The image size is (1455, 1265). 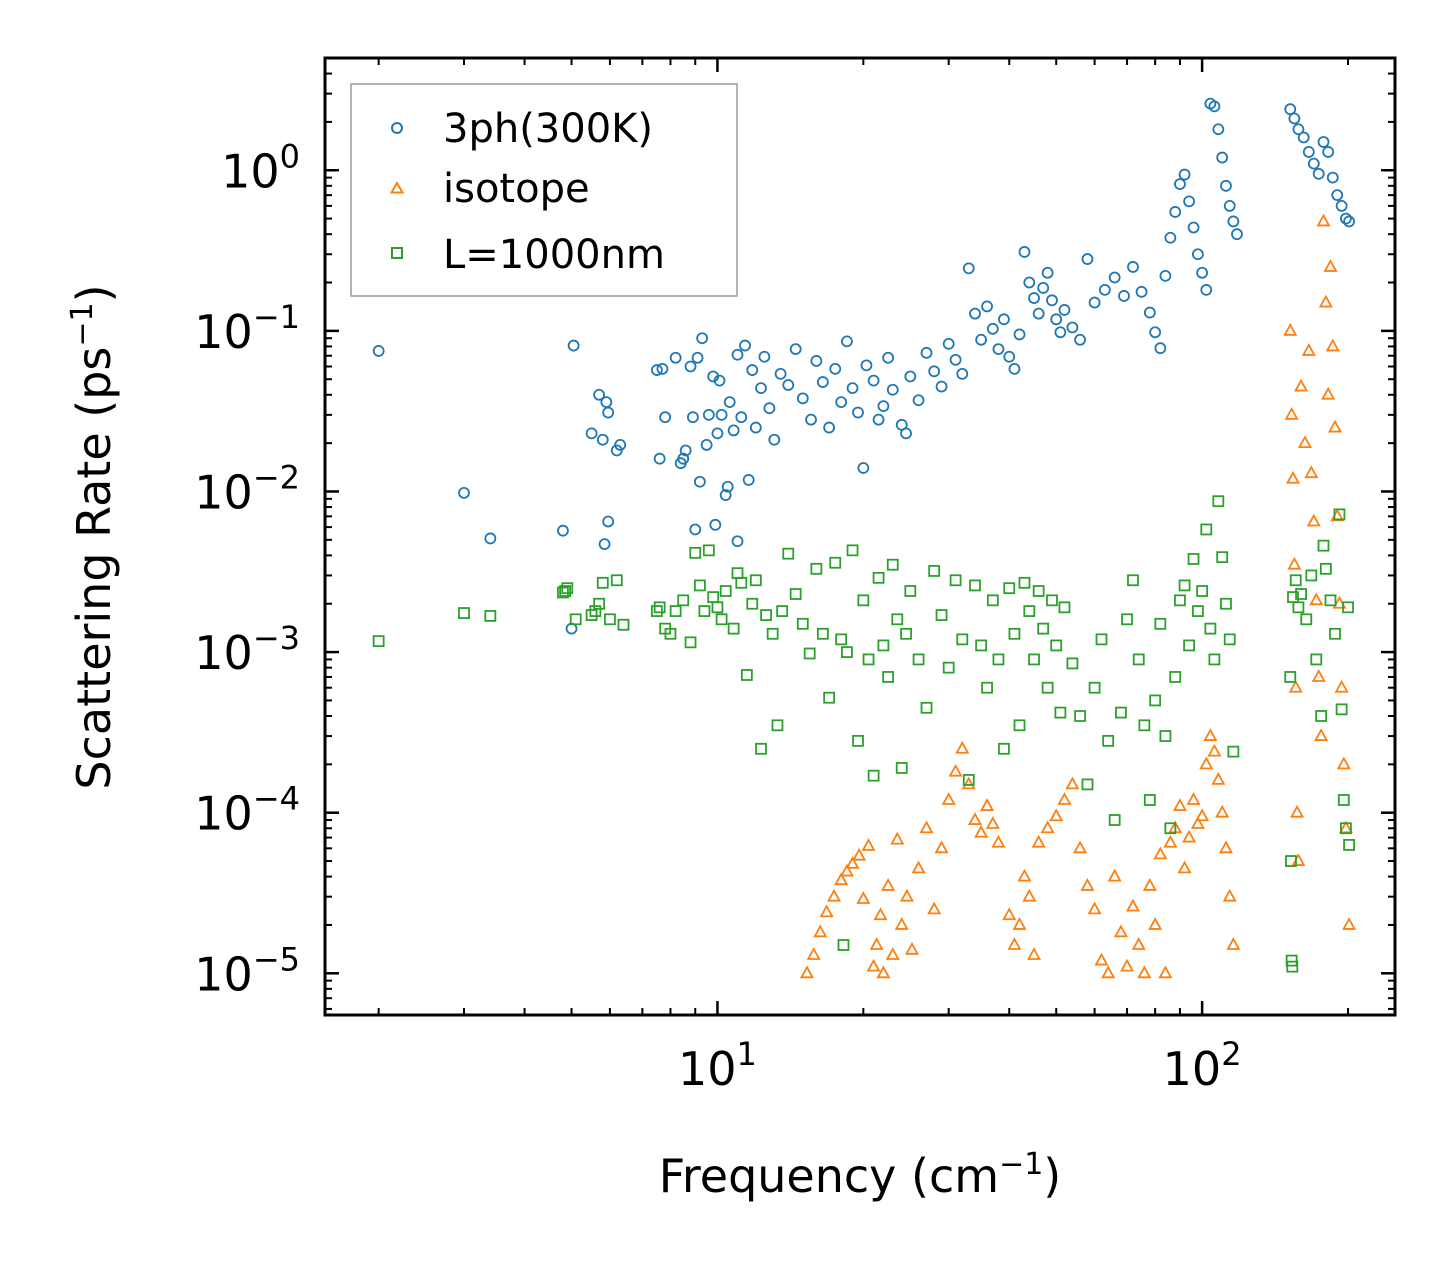 I want to click on x-tick-labels: 101 102, so click(x=960, y=1065).